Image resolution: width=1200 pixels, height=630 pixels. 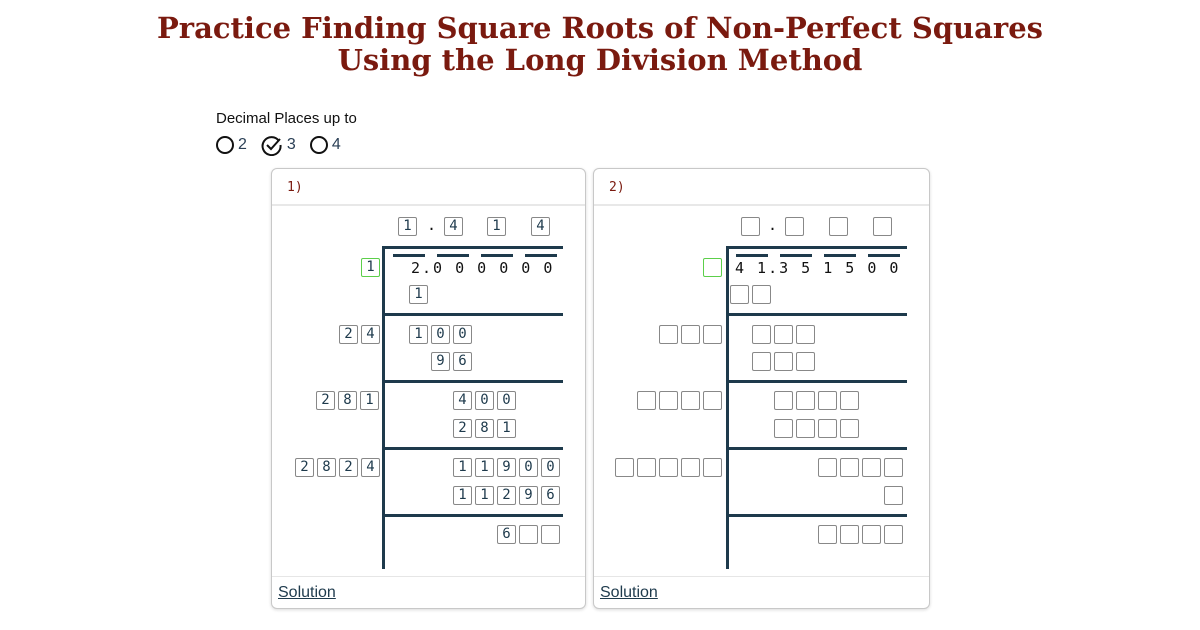 What do you see at coordinates (272, 145) in the screenshot?
I see `radio-checked-icon` at bounding box center [272, 145].